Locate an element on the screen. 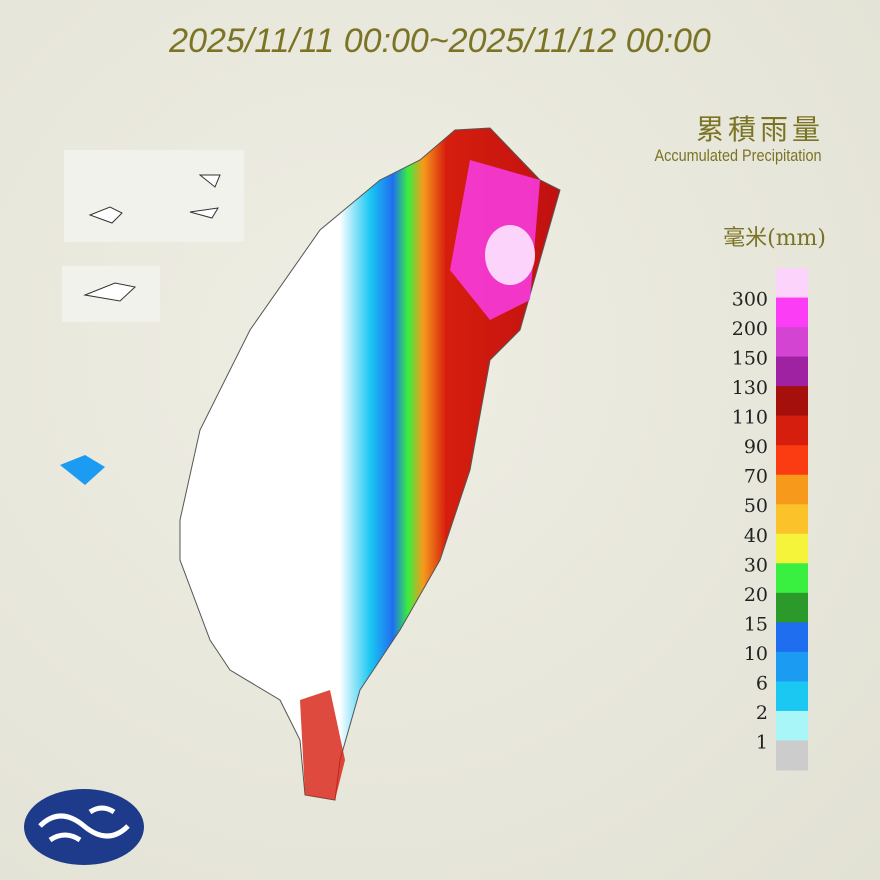 This screenshot has width=880, height=880. legend-label: 90 is located at coordinates (756, 447).